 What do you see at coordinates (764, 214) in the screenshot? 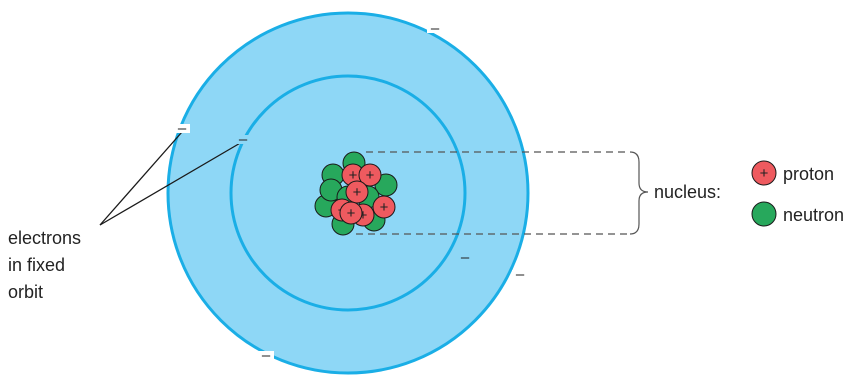
I see `neutron-icon` at bounding box center [764, 214].